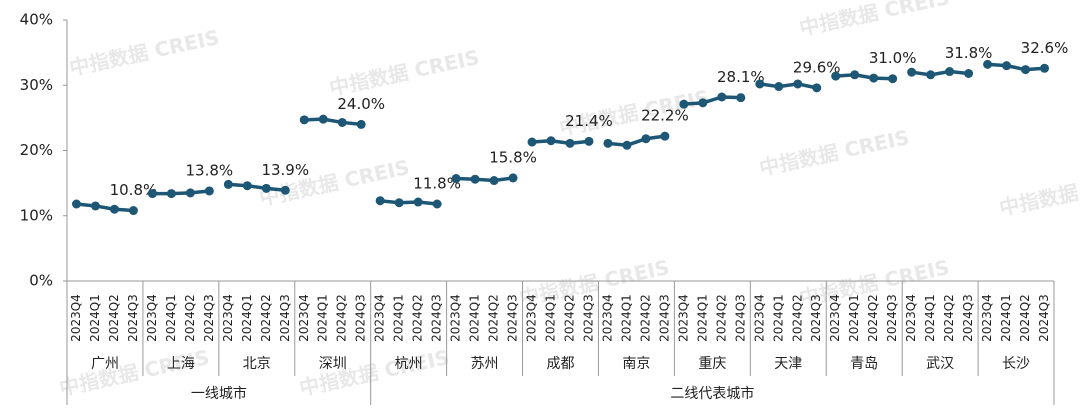  What do you see at coordinates (741, 77) in the screenshot?
I see `data-label: 28.1%` at bounding box center [741, 77].